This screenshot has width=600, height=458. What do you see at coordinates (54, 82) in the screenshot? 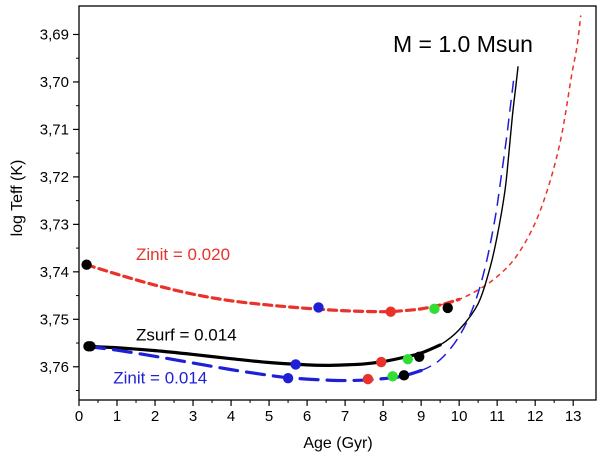
I see `y-tick-label: 3,70` at bounding box center [54, 82].